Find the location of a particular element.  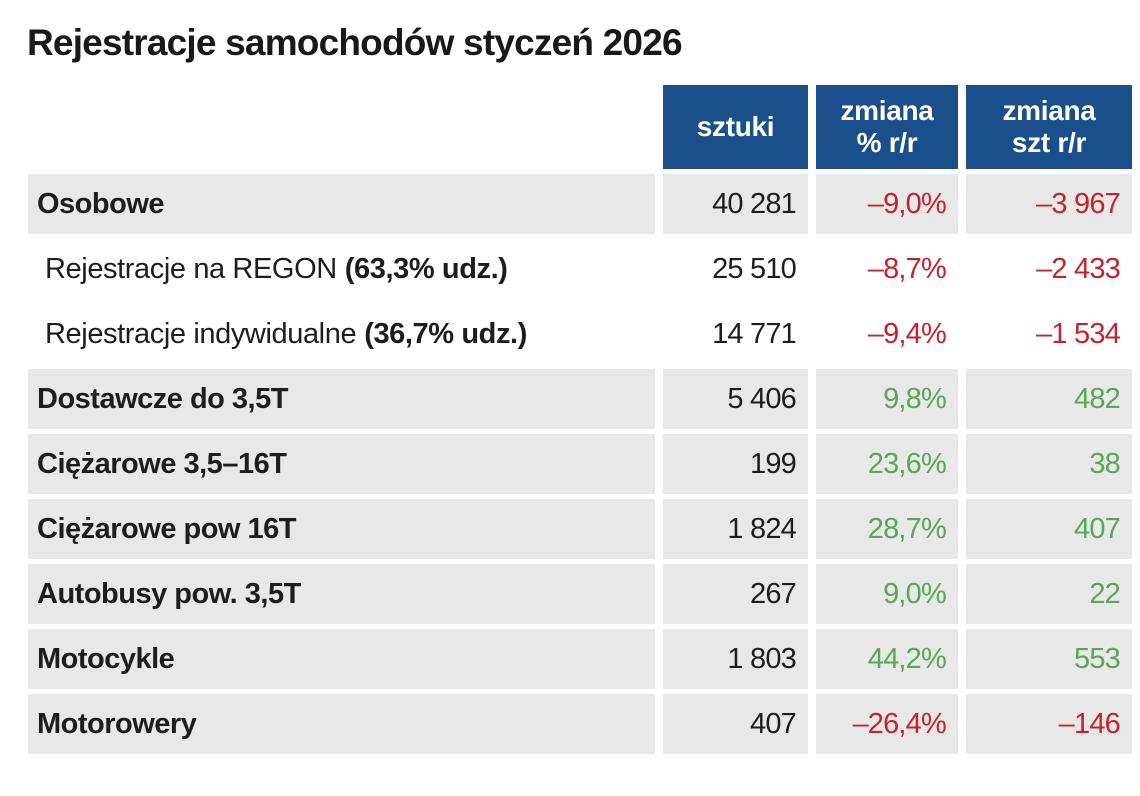

column-header-zmiana-szt: zmiana szt r/r is located at coordinates (1049, 127).